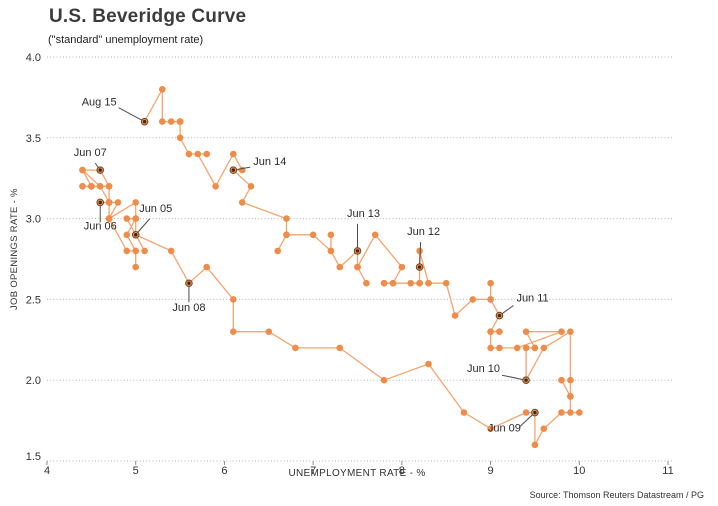  I want to click on source-credit: Source: Thomson Reuters Datastream / PG, so click(616, 495).